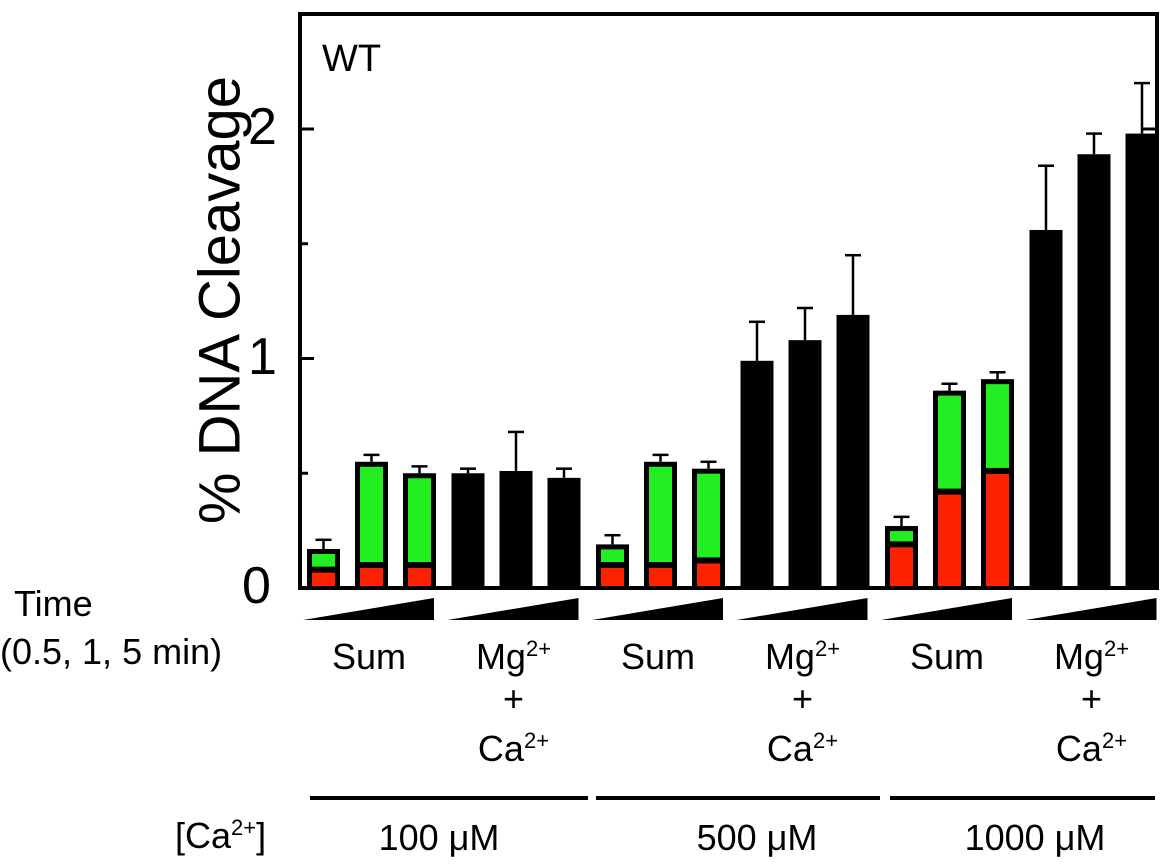 This screenshot has width=1161, height=865. Describe the element at coordinates (730, 609) in the screenshot. I see `time-wedges` at that location.